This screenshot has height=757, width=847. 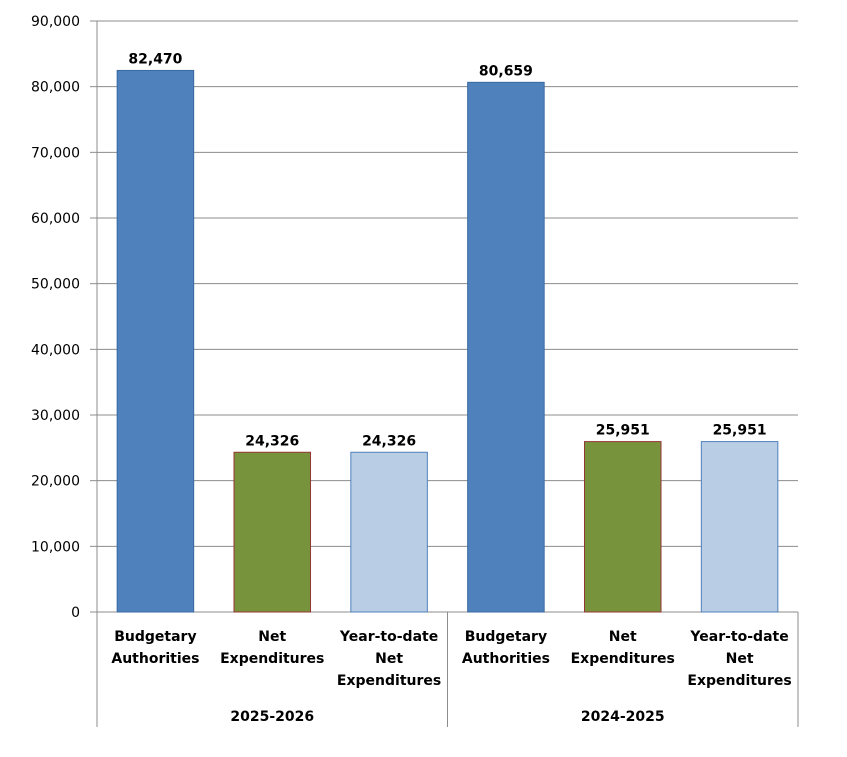 I want to click on y-tick-label: 70,000, so click(x=55, y=153).